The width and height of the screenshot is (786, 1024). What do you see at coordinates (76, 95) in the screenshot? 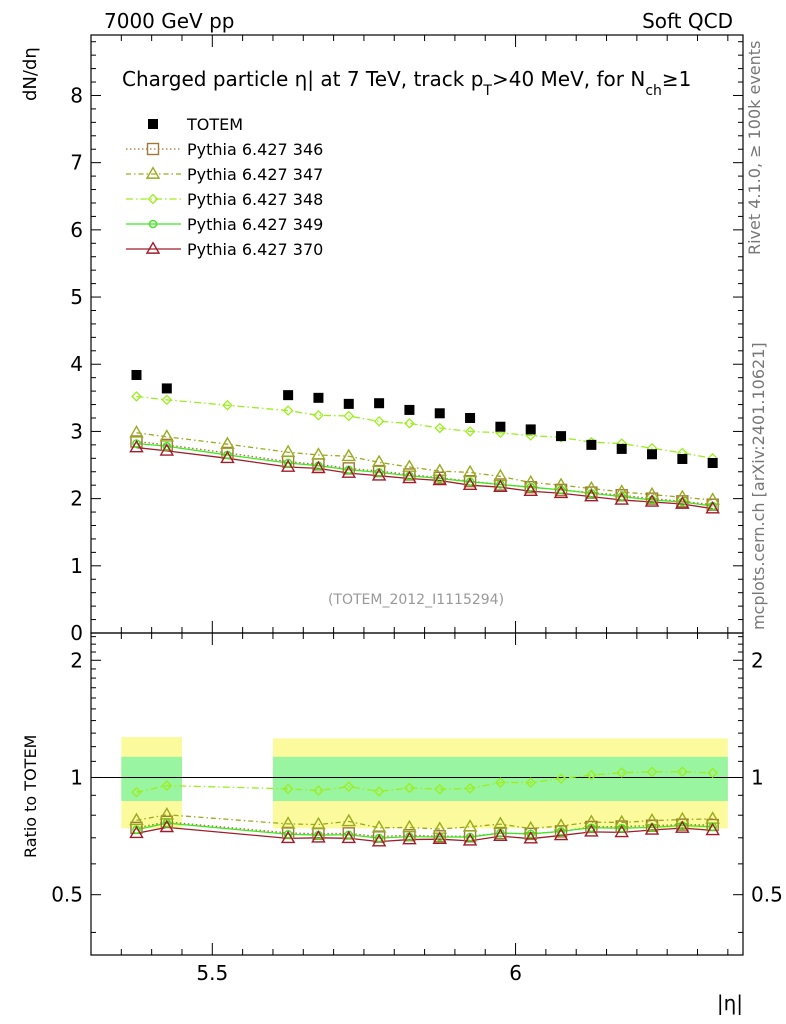
I see `y-tick-label: 8` at bounding box center [76, 95].